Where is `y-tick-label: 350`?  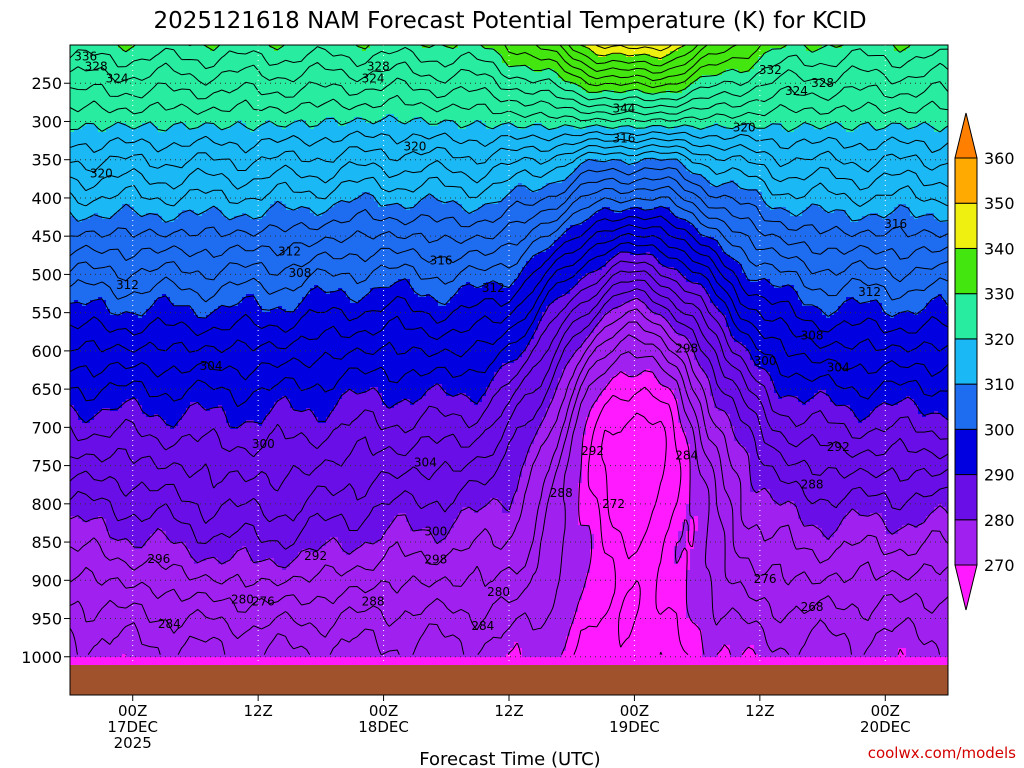
y-tick-label: 350 is located at coordinates (46, 160).